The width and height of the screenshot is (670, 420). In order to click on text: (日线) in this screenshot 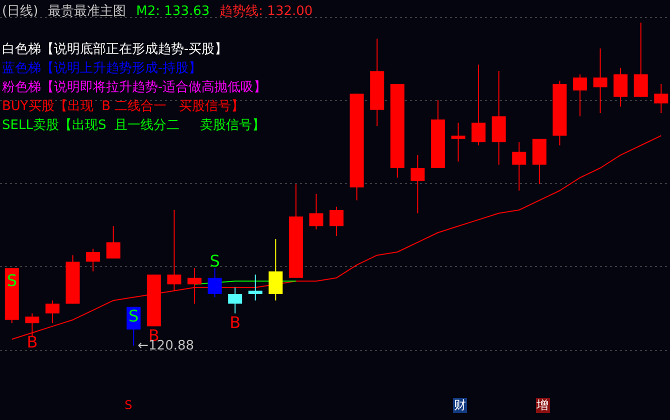, I will do `click(20, 11)`.